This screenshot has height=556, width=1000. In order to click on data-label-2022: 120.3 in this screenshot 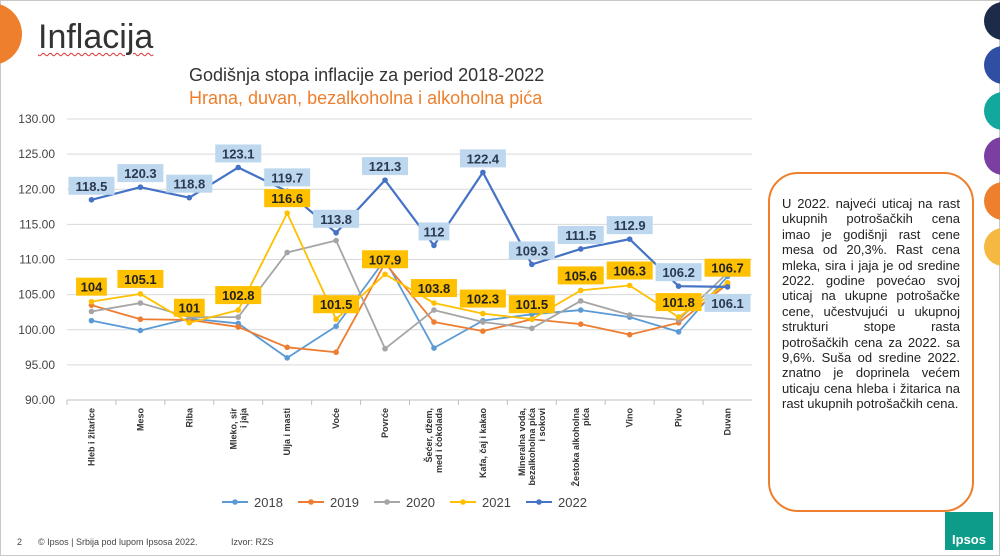, I will do `click(140, 173)`.